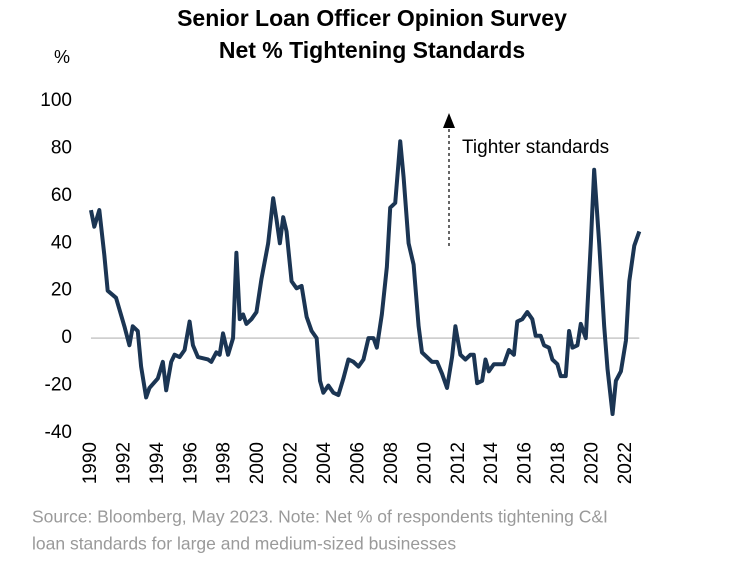  Describe the element at coordinates (90, 463) in the screenshot. I see `x-tick-label: 1990` at that location.